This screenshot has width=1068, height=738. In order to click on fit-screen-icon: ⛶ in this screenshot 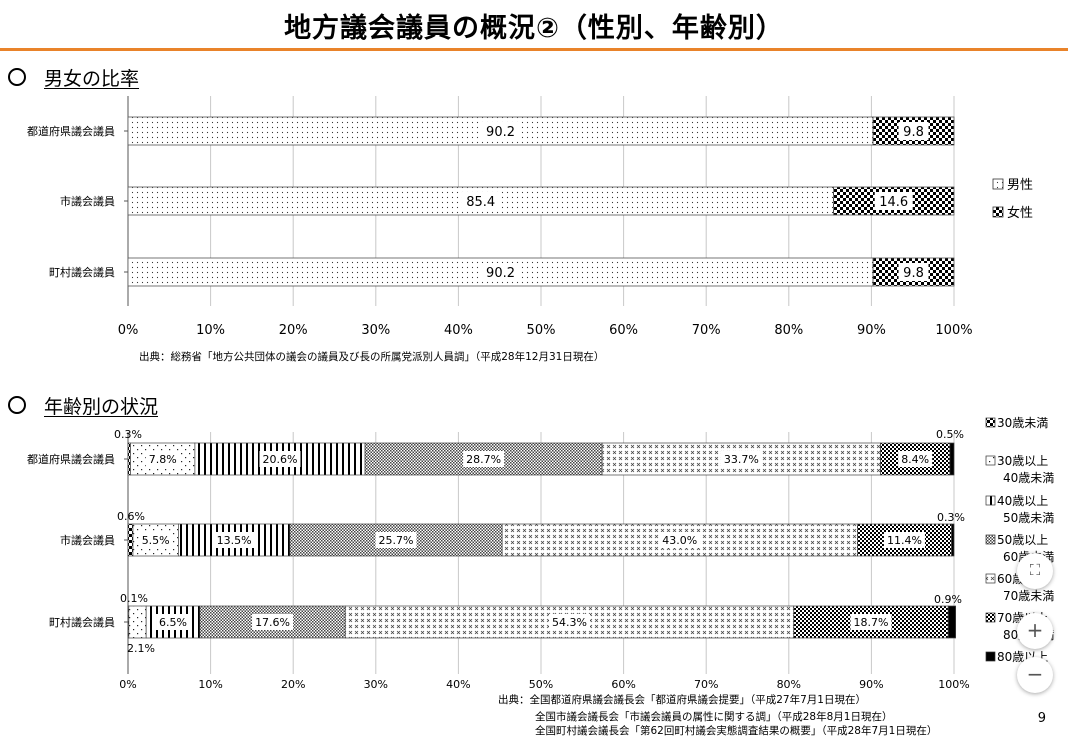, I will do `click(1035, 570)`.